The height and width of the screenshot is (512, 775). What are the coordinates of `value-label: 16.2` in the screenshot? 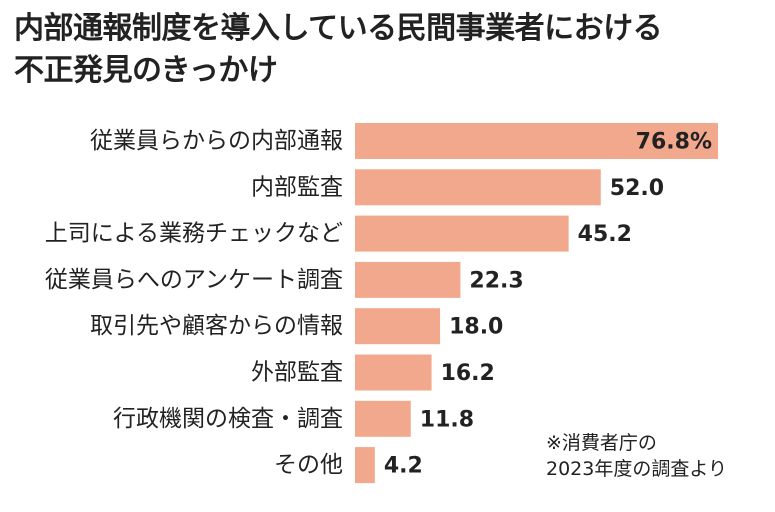 It's located at (468, 373).